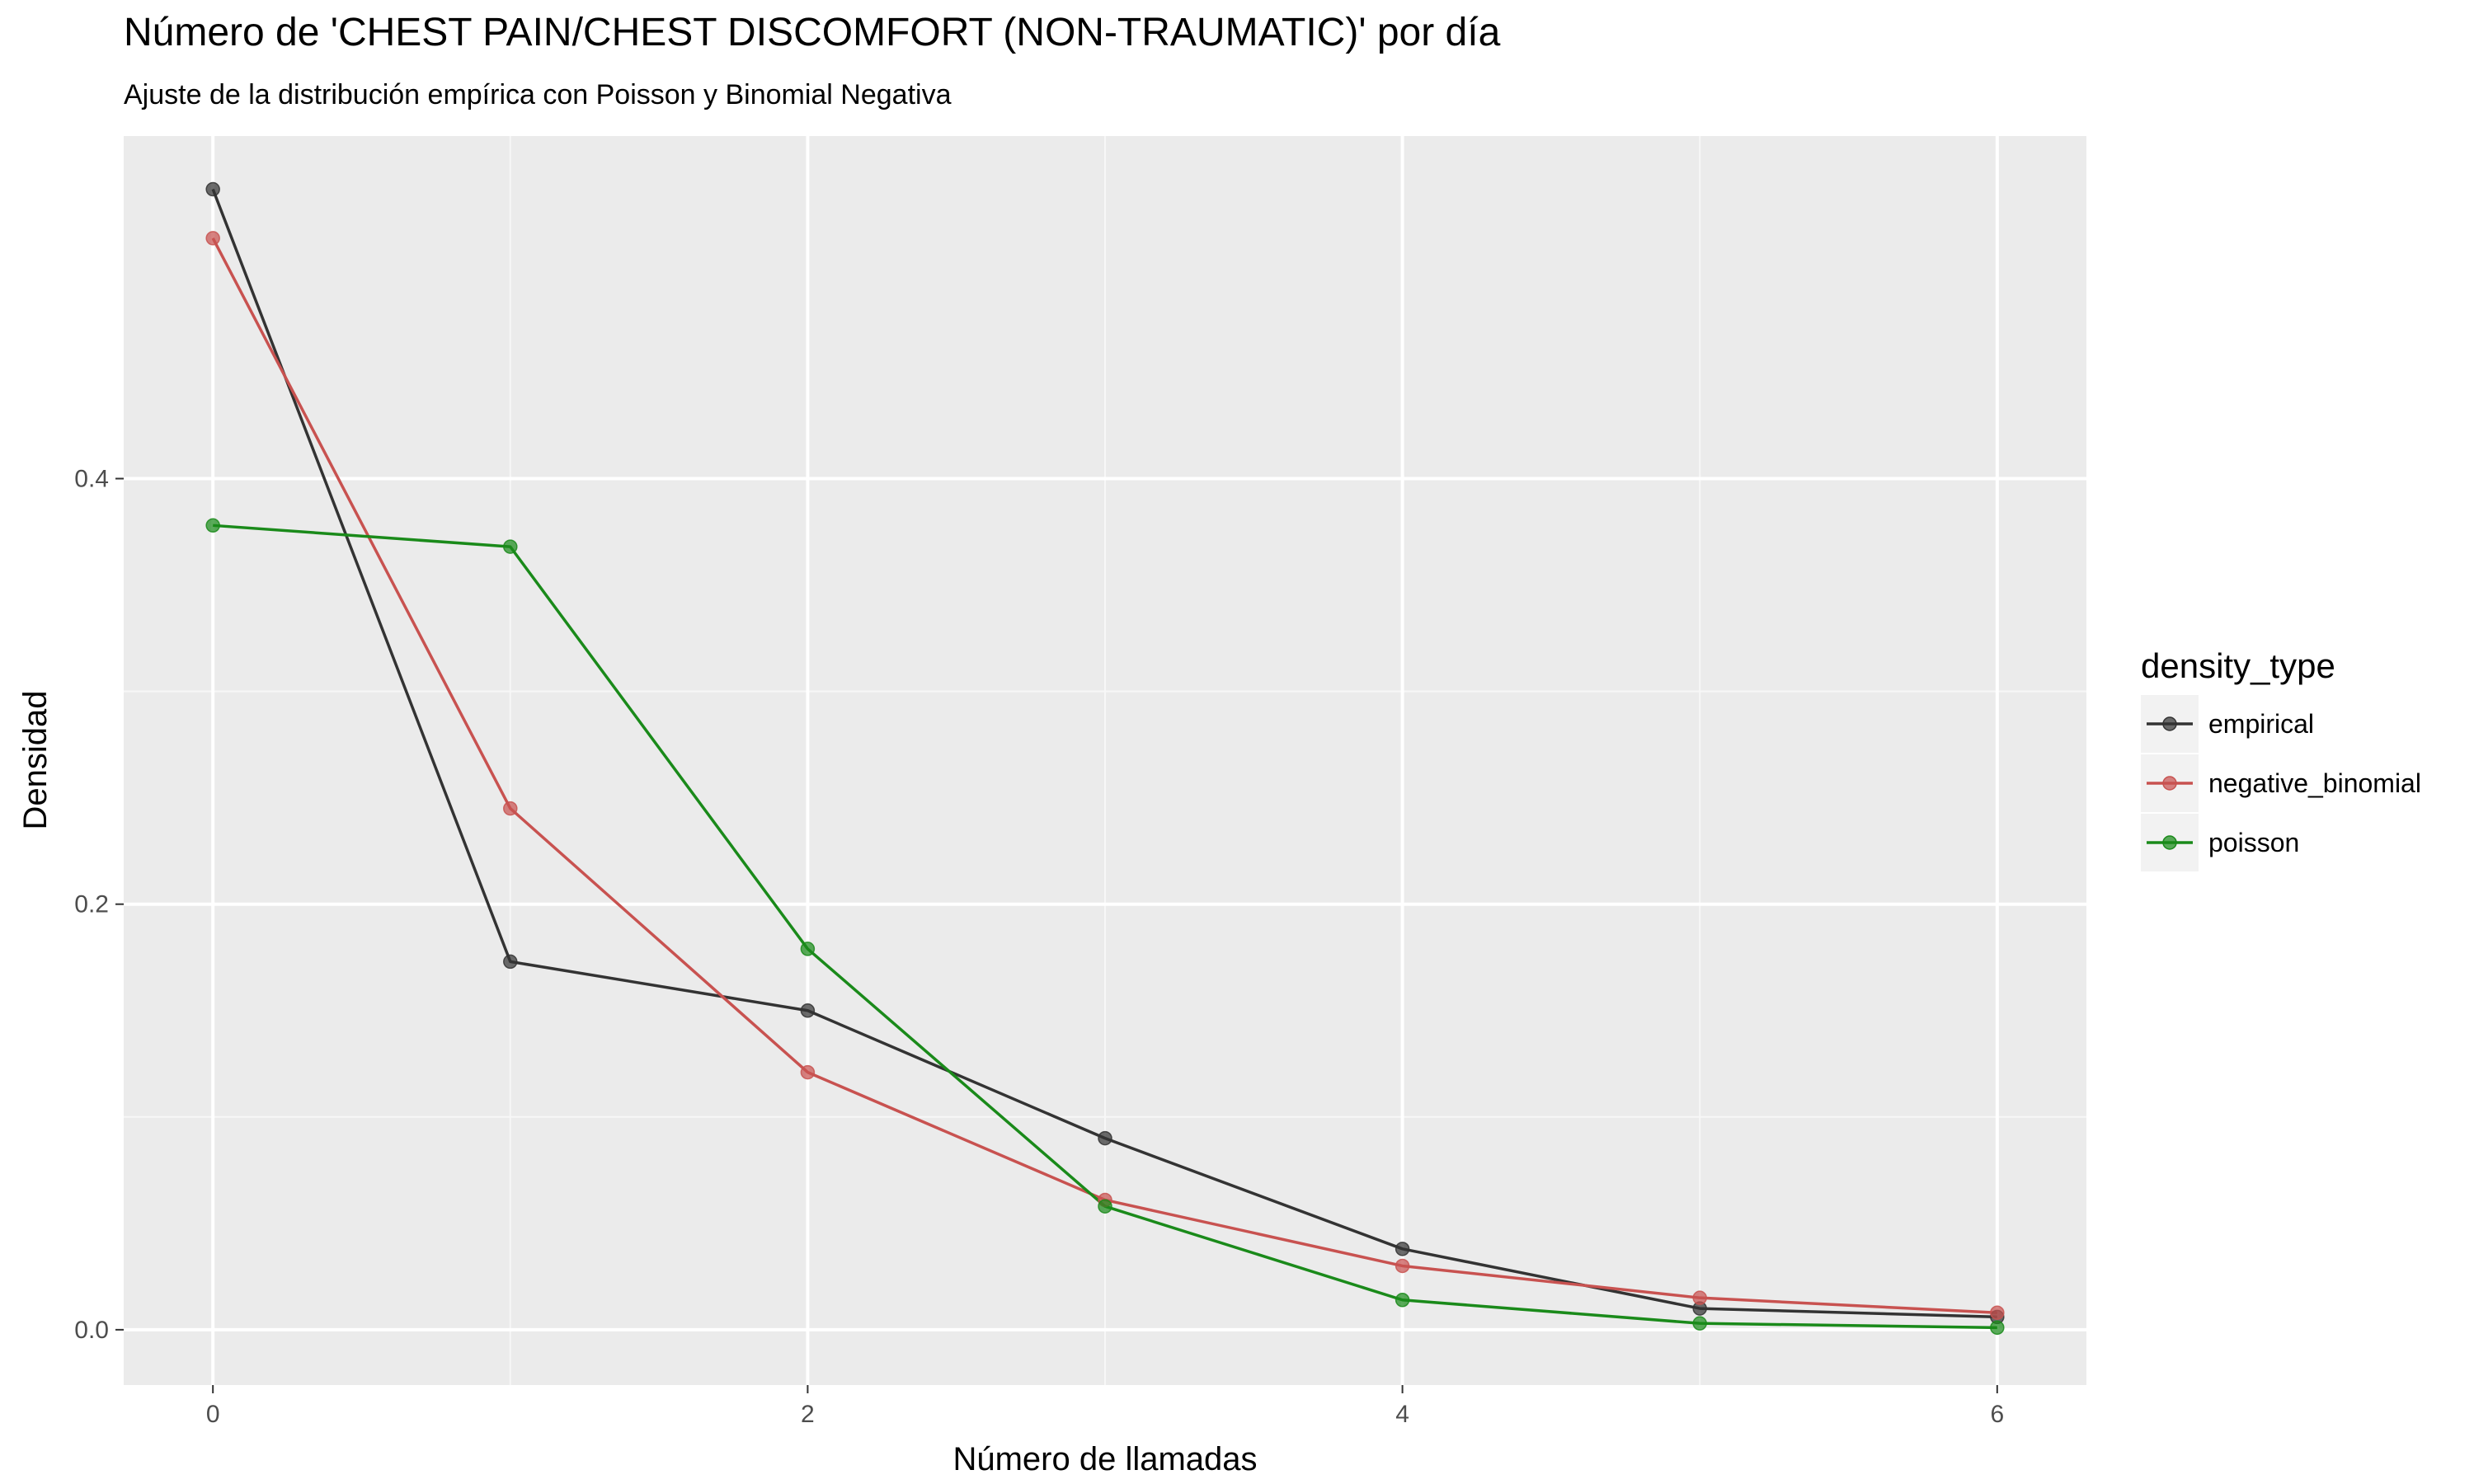  I want to click on y-axis: 0.0 0.2 0.4, so click(99, 905).